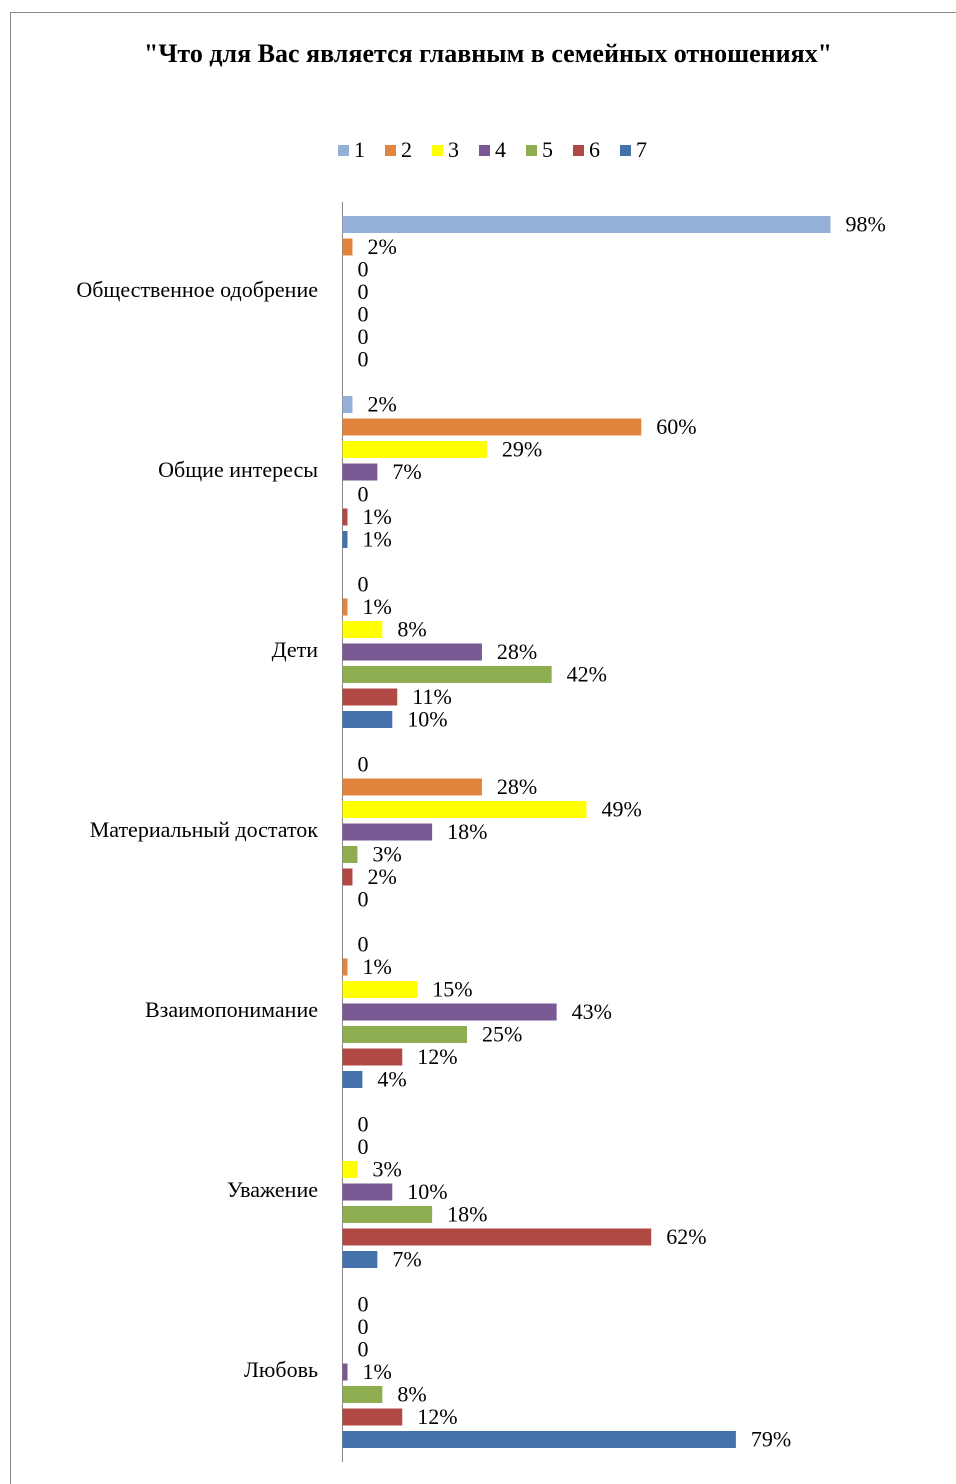  What do you see at coordinates (386, 854) in the screenshot?
I see `data-label: 3%` at bounding box center [386, 854].